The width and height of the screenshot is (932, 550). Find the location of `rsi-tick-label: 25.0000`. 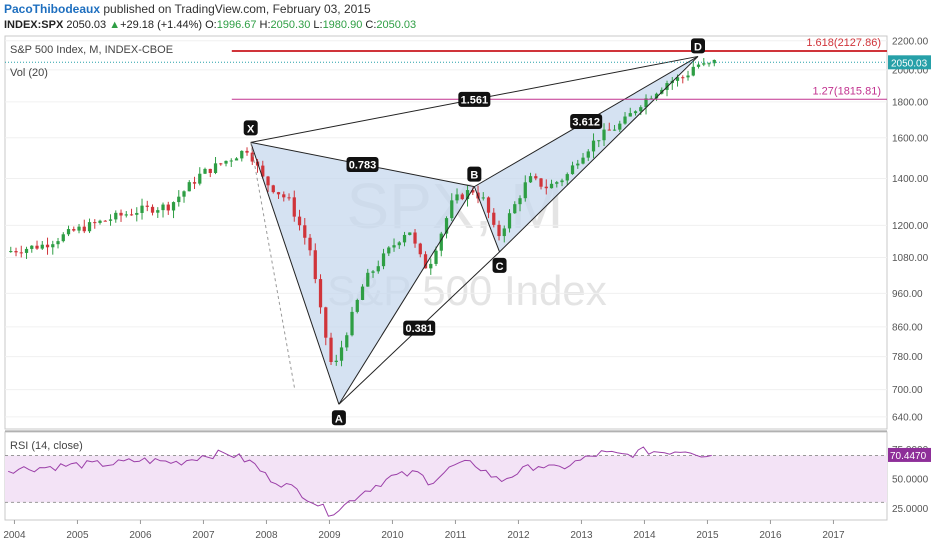

rsi-tick-label: 25.0000 is located at coordinates (910, 509).